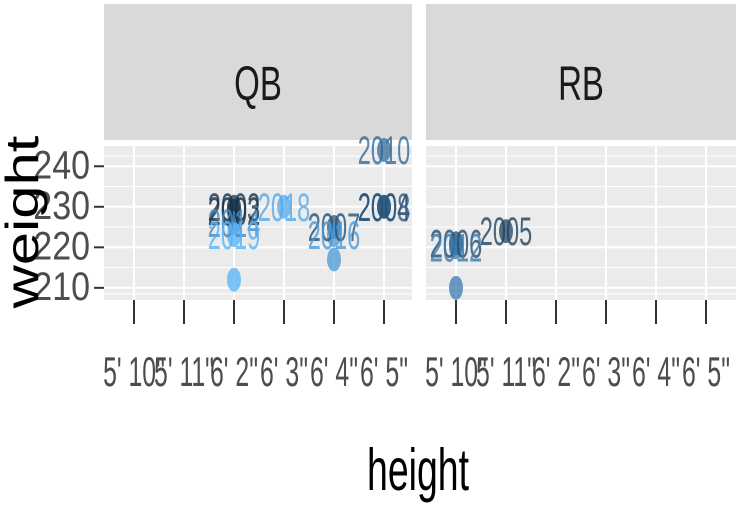 The image size is (740, 520). Describe the element at coordinates (61, 285) in the screenshot. I see `y-tick-label: 210` at that location.